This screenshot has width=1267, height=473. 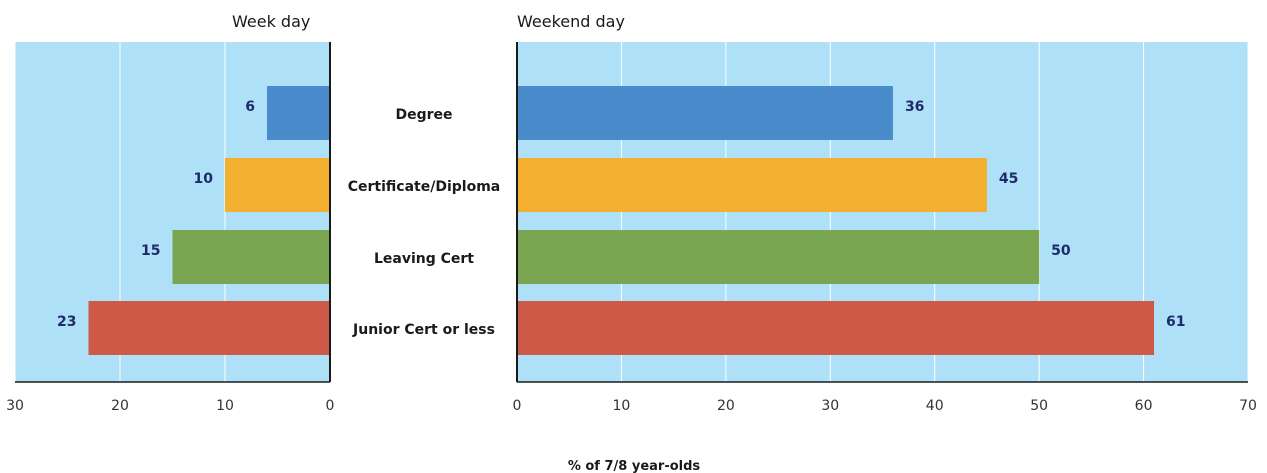 I want to click on weekend-tick-label: 60, so click(x=1144, y=406).